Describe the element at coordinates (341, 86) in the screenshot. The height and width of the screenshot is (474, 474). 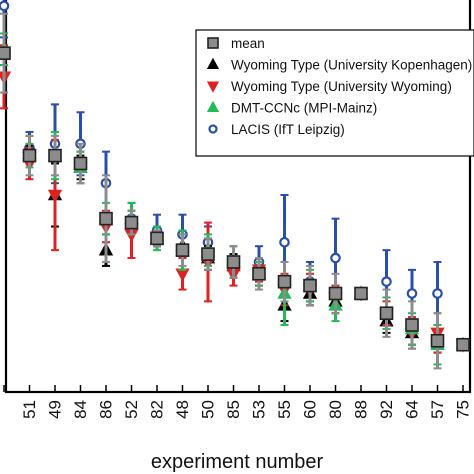
I see `legend-label: Wyoming Type (University Wyoming)` at that location.